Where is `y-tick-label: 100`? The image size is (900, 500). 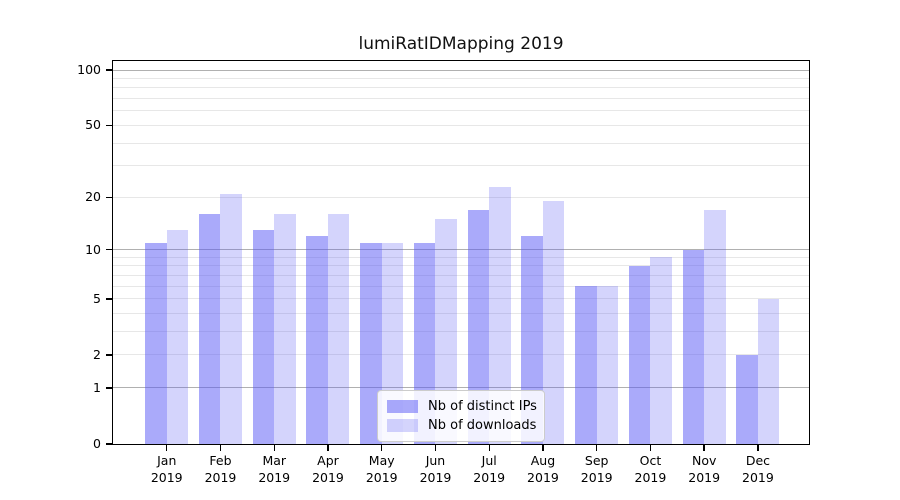 y-tick-label: 100 is located at coordinates (89, 70).